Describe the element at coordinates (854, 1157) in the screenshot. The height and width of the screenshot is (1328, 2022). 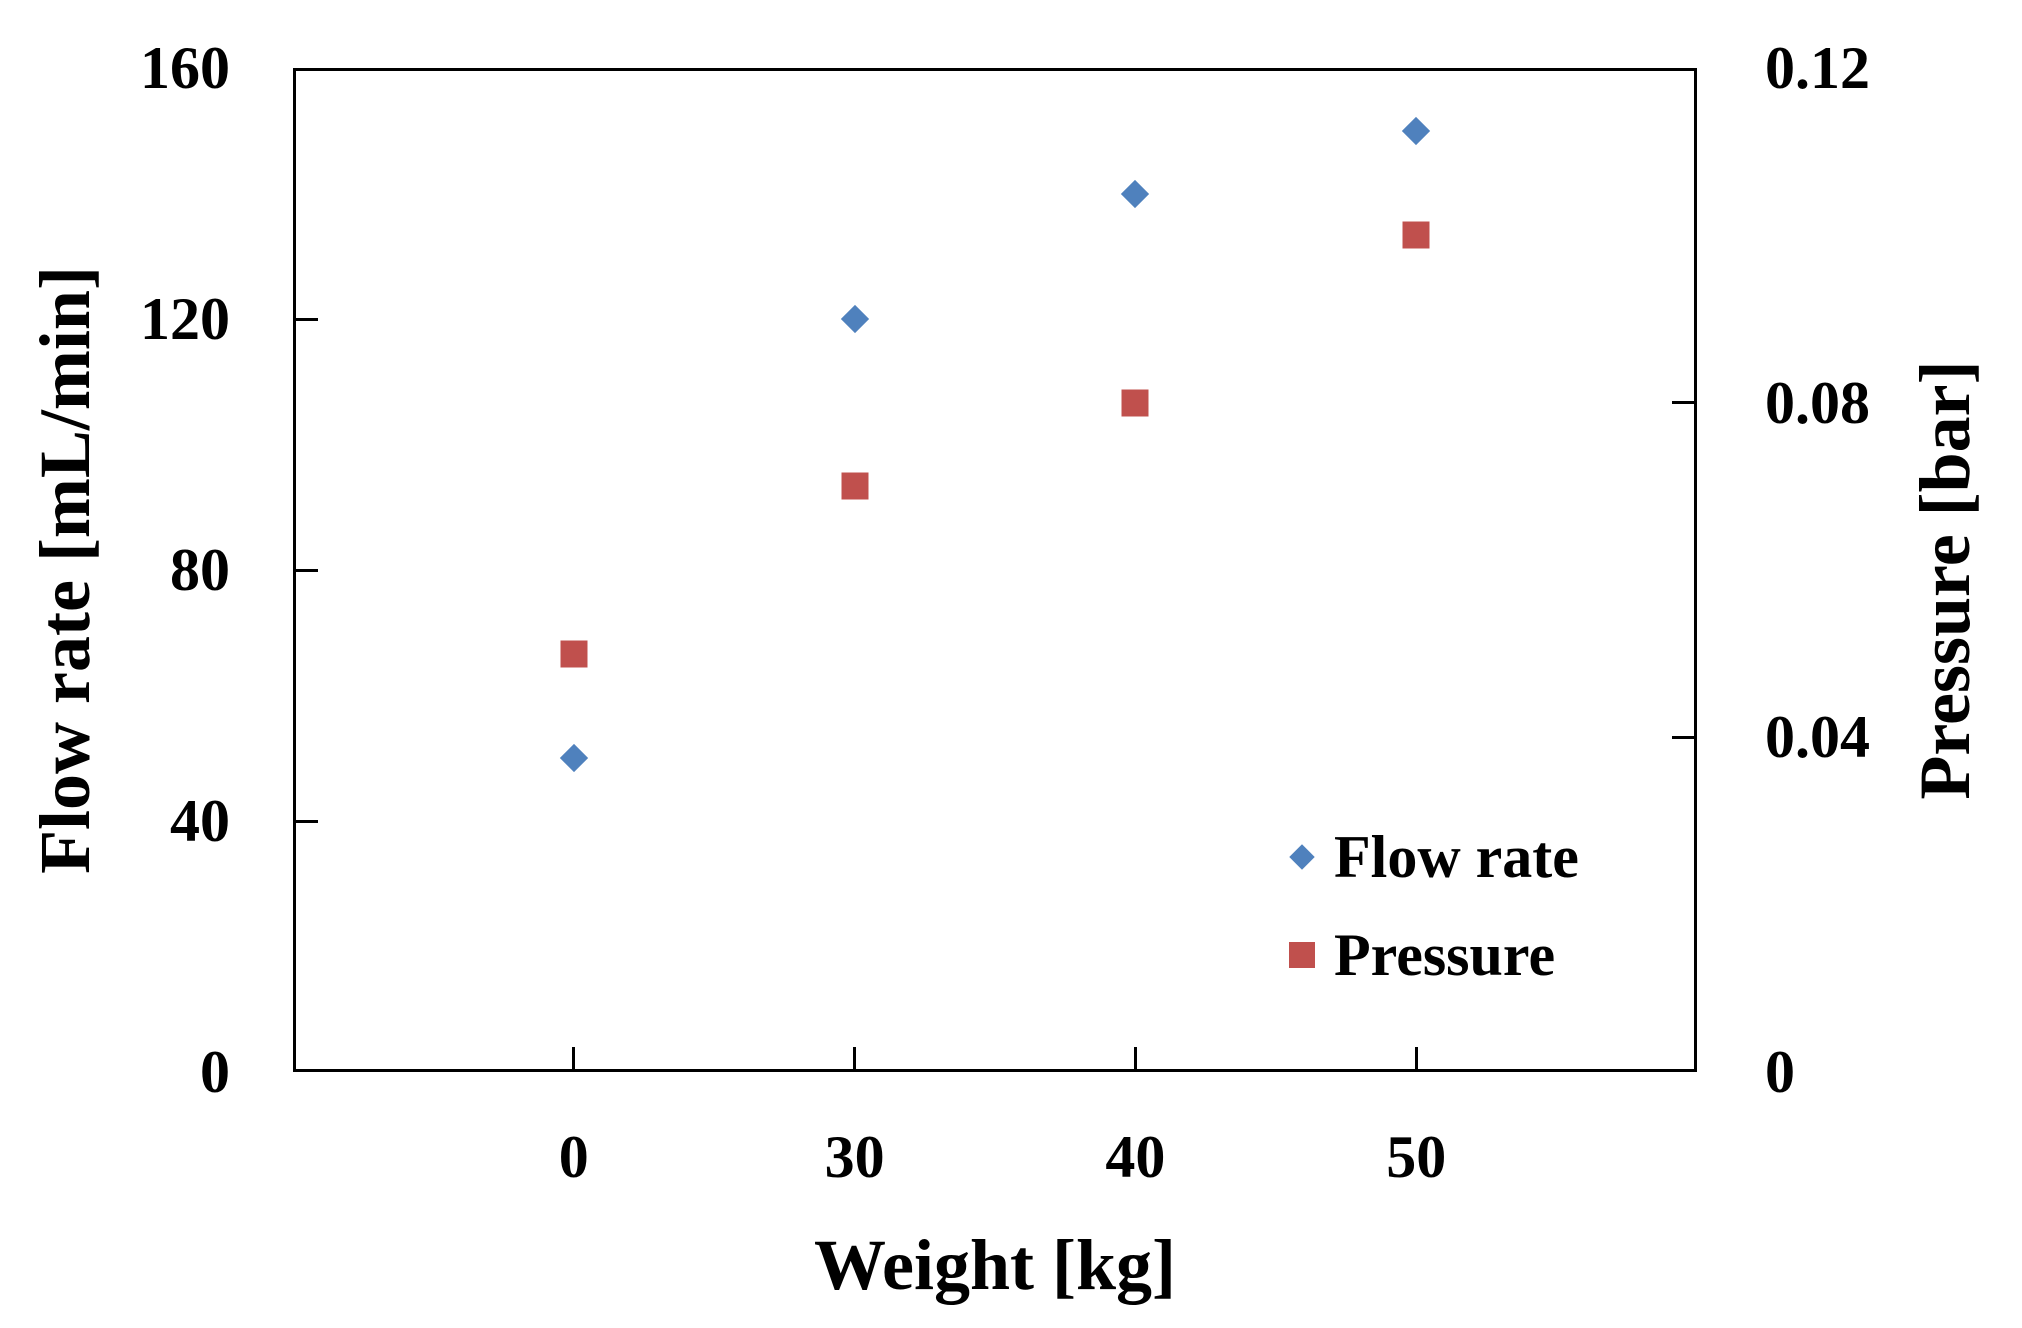
I see `x-axis-tick-label: 30` at that location.